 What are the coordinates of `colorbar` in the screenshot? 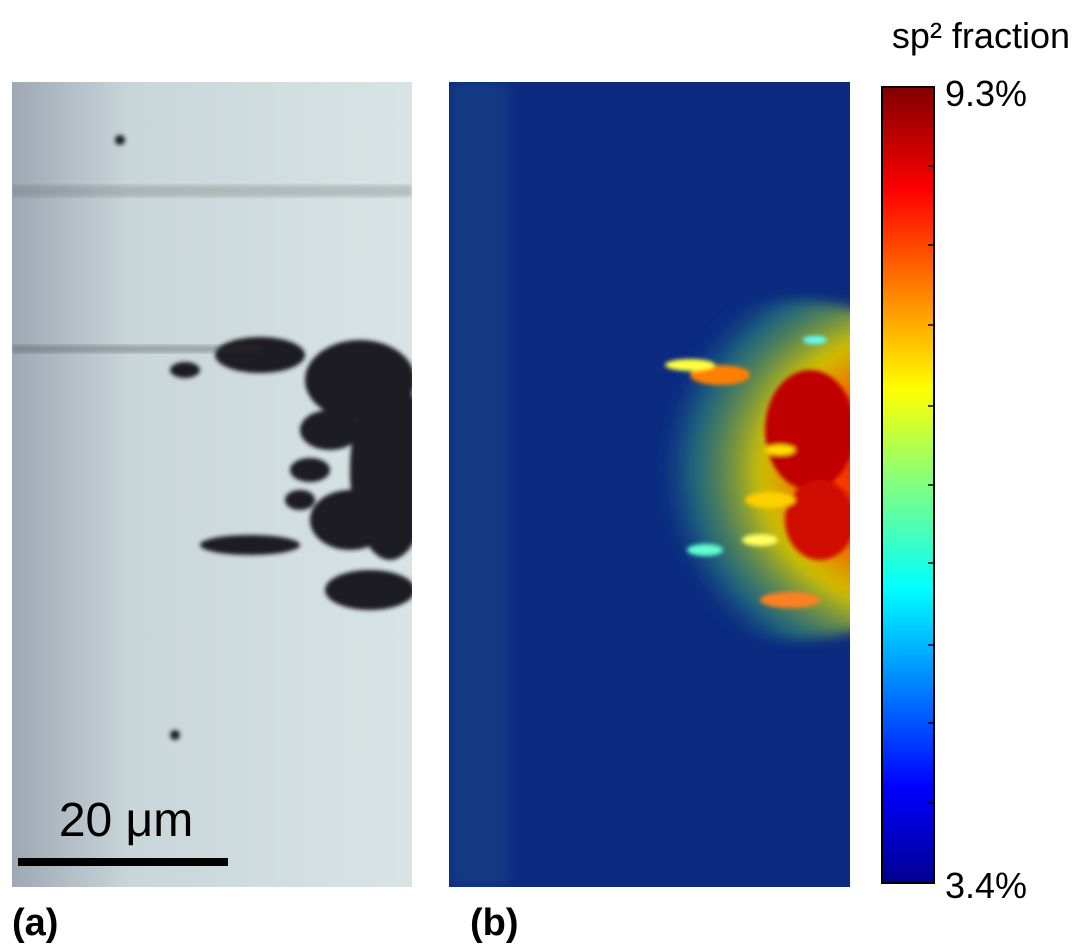 It's located at (908, 485).